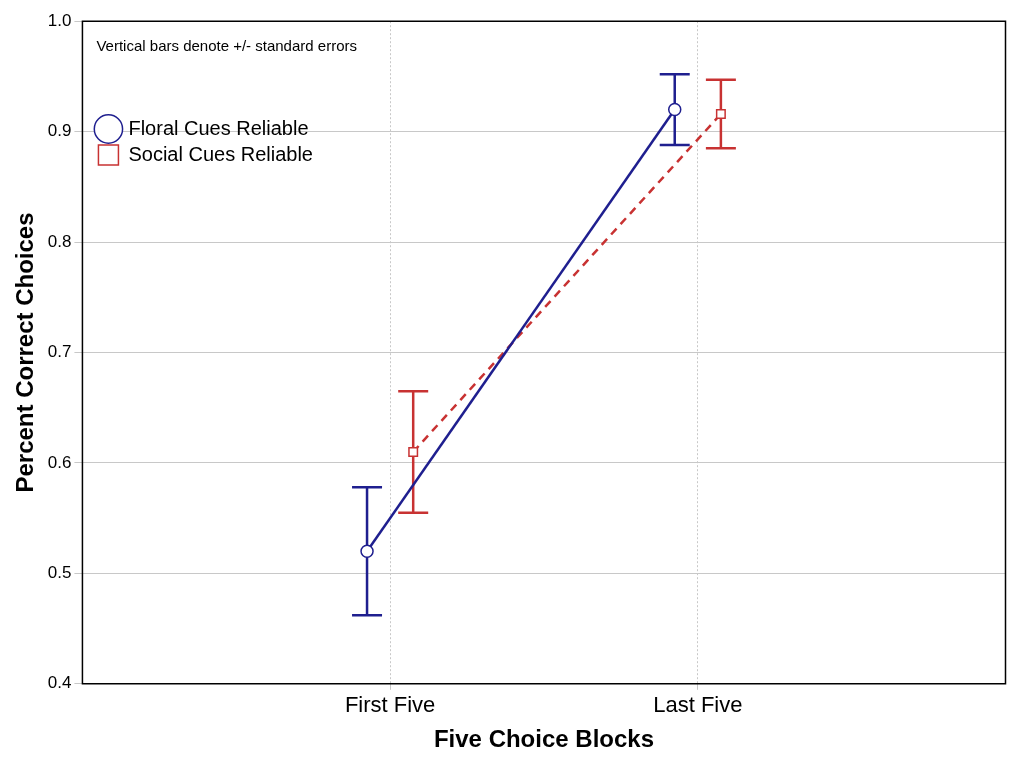 The image size is (1021, 767). Describe the element at coordinates (59, 20) in the screenshot. I see `y-tick-label: 1.0` at that location.